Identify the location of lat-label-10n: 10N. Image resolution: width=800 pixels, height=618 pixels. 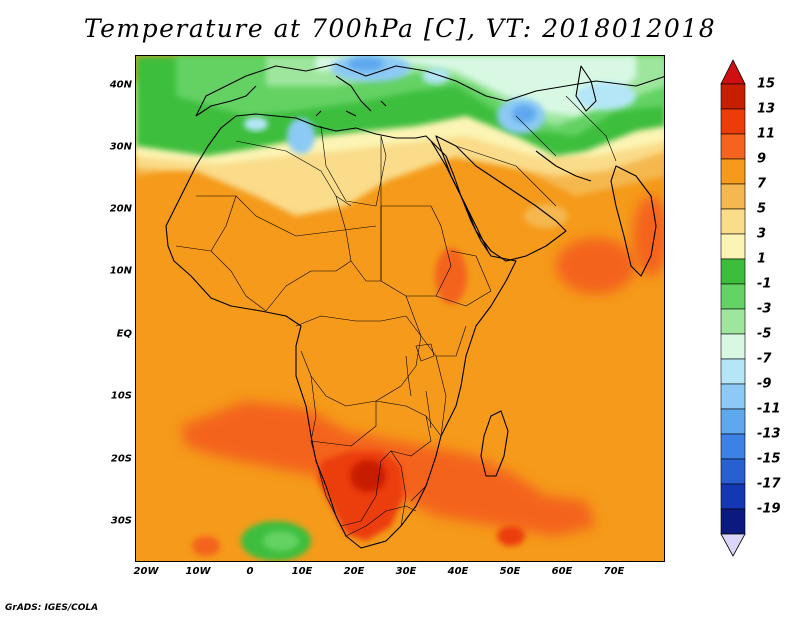
(120, 271).